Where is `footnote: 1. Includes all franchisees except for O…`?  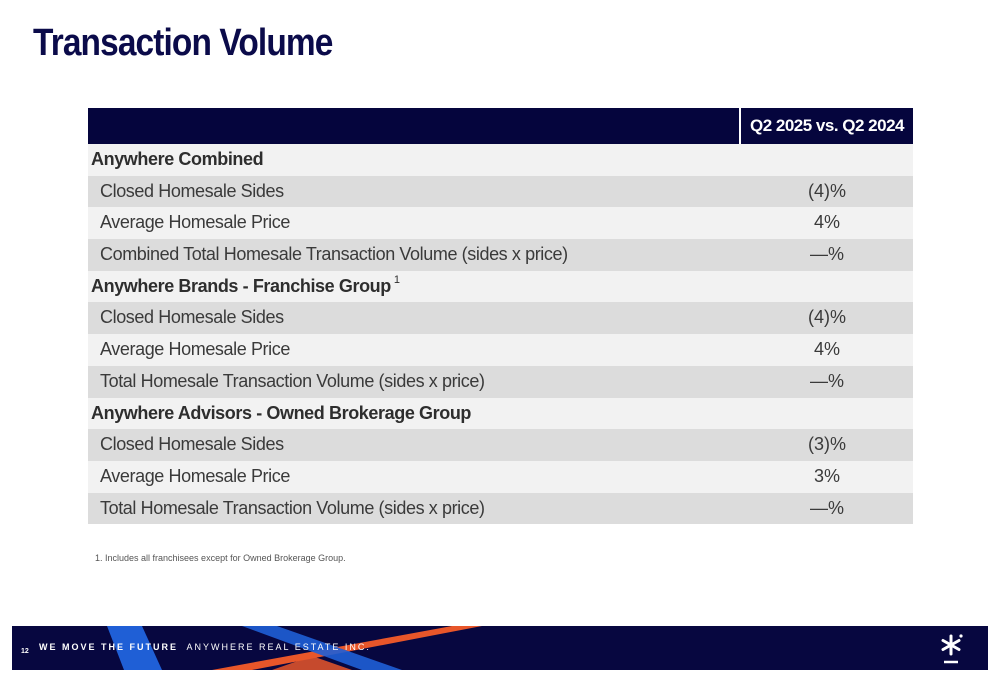 footnote: 1. Includes all franchisees except for O… is located at coordinates (220, 558).